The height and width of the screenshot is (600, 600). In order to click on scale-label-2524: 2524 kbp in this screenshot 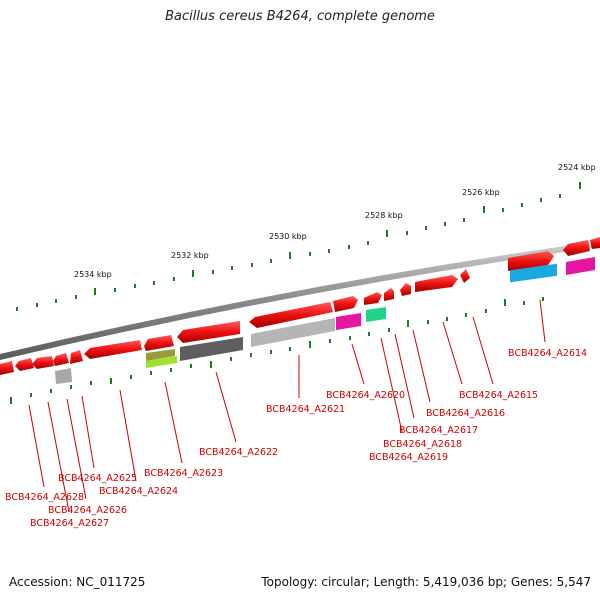, I will do `click(577, 167)`.